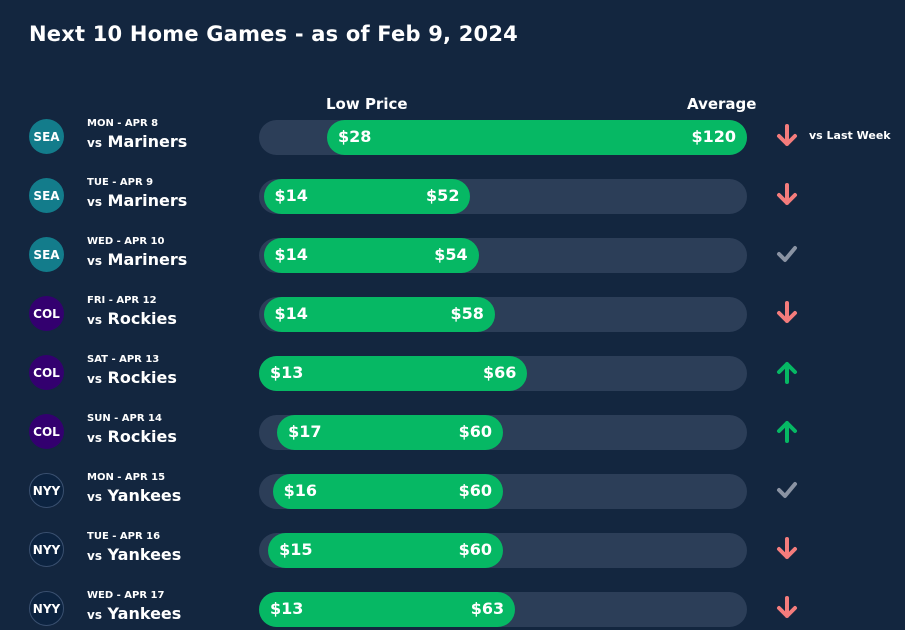 Image resolution: width=905 pixels, height=630 pixels. What do you see at coordinates (126, 477) in the screenshot?
I see `game-date: MON - APR 15` at bounding box center [126, 477].